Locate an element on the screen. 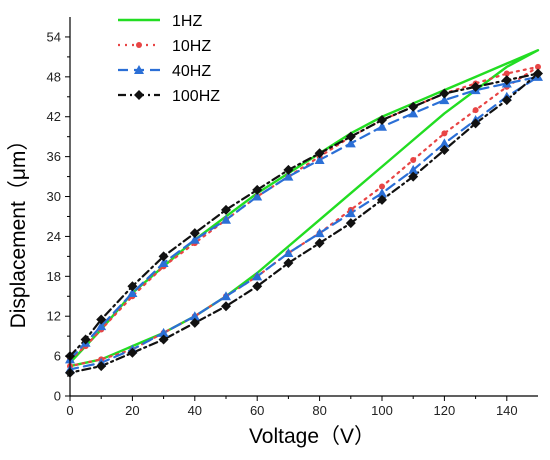 The image size is (550, 460). x-tick-label: 80 is located at coordinates (319, 410).